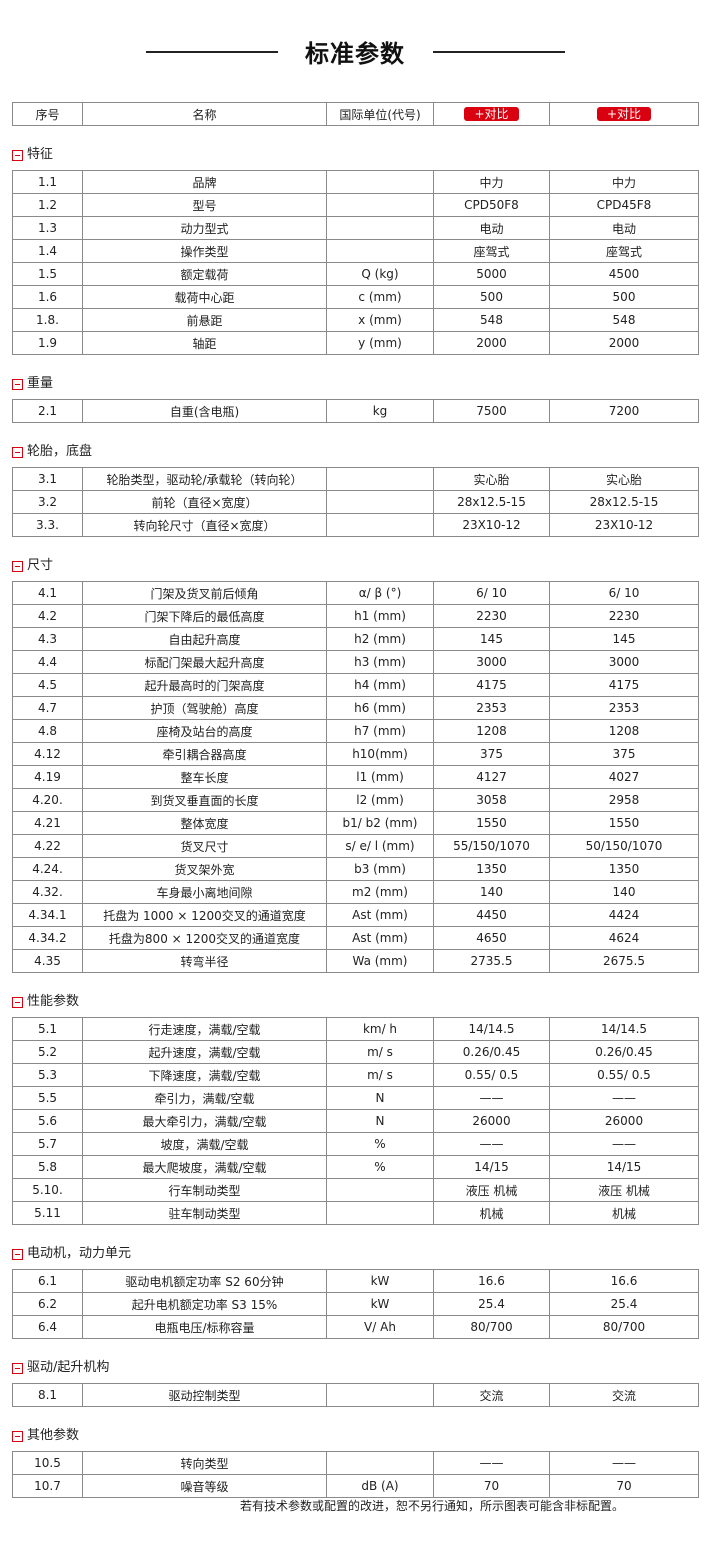  I want to click on cell-value-1: 14/15, so click(491, 1167).